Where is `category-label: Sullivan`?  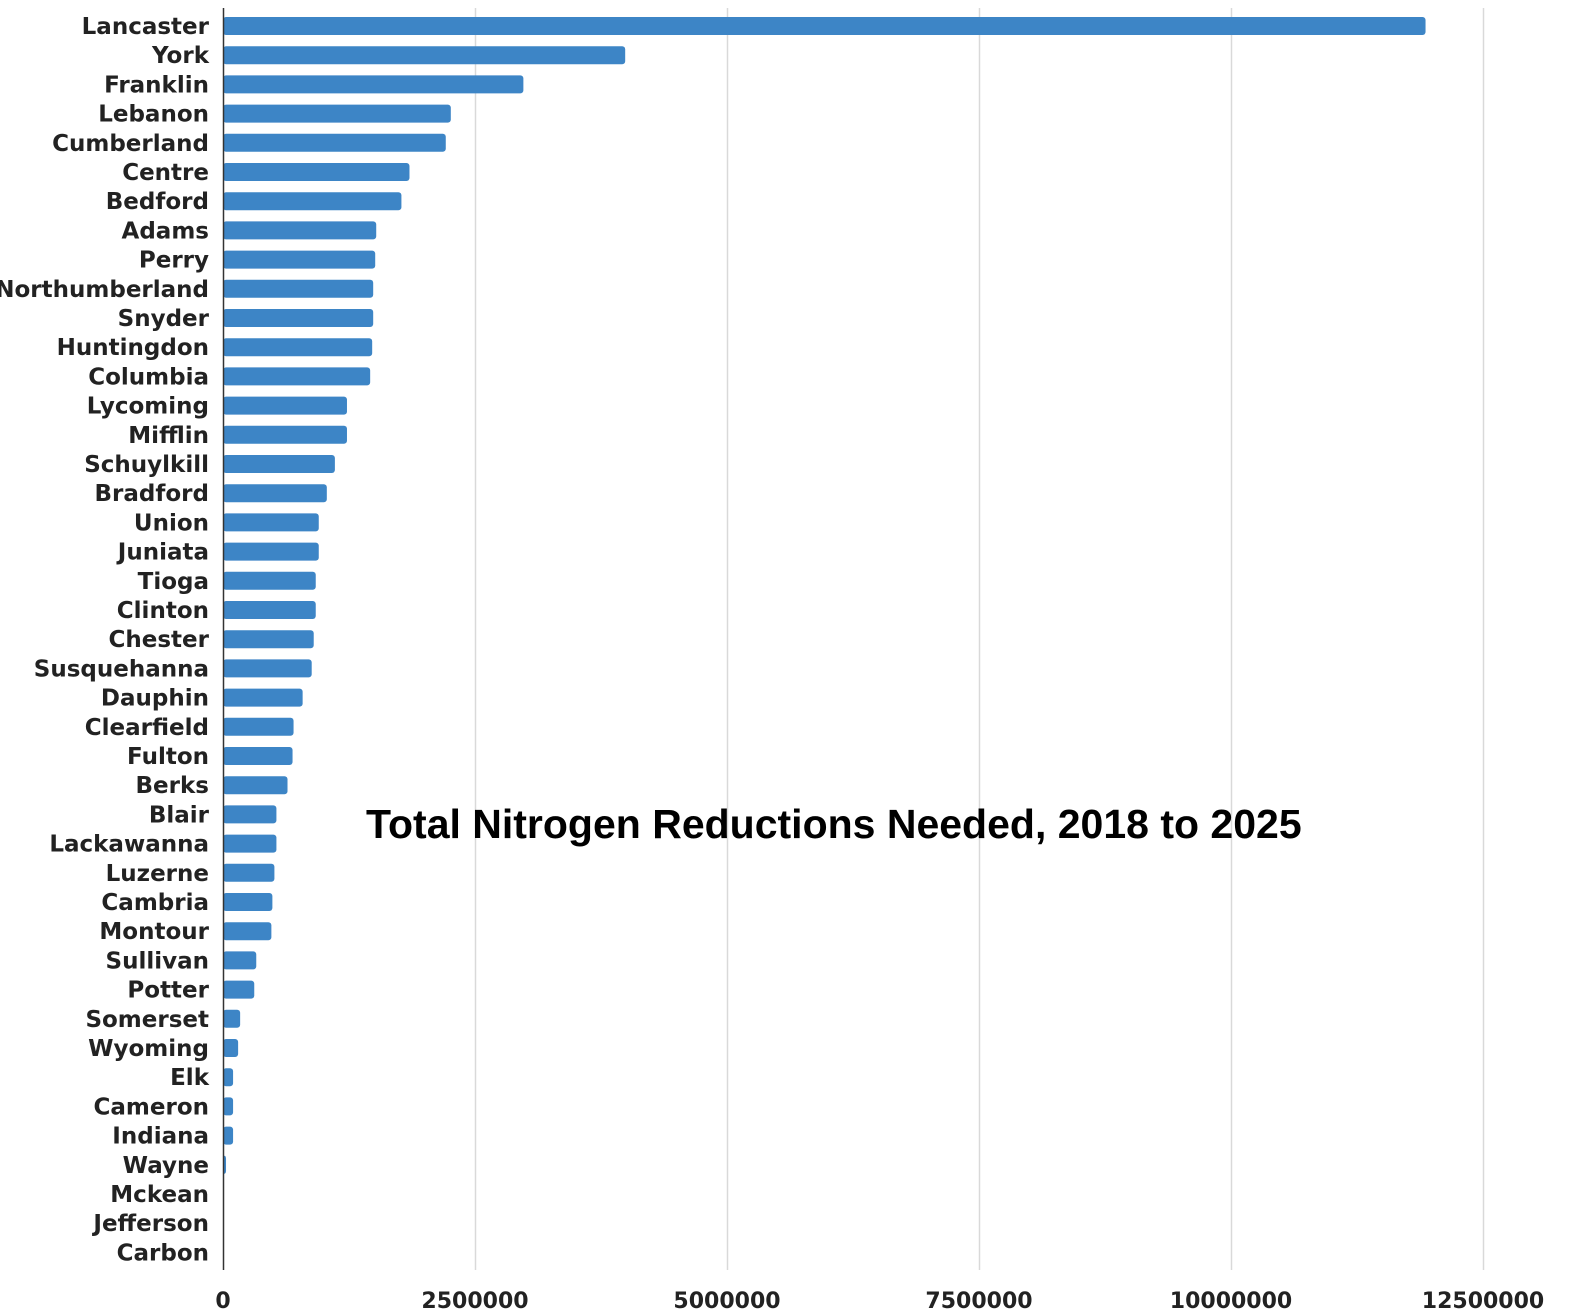 category-label: Sullivan is located at coordinates (157, 961).